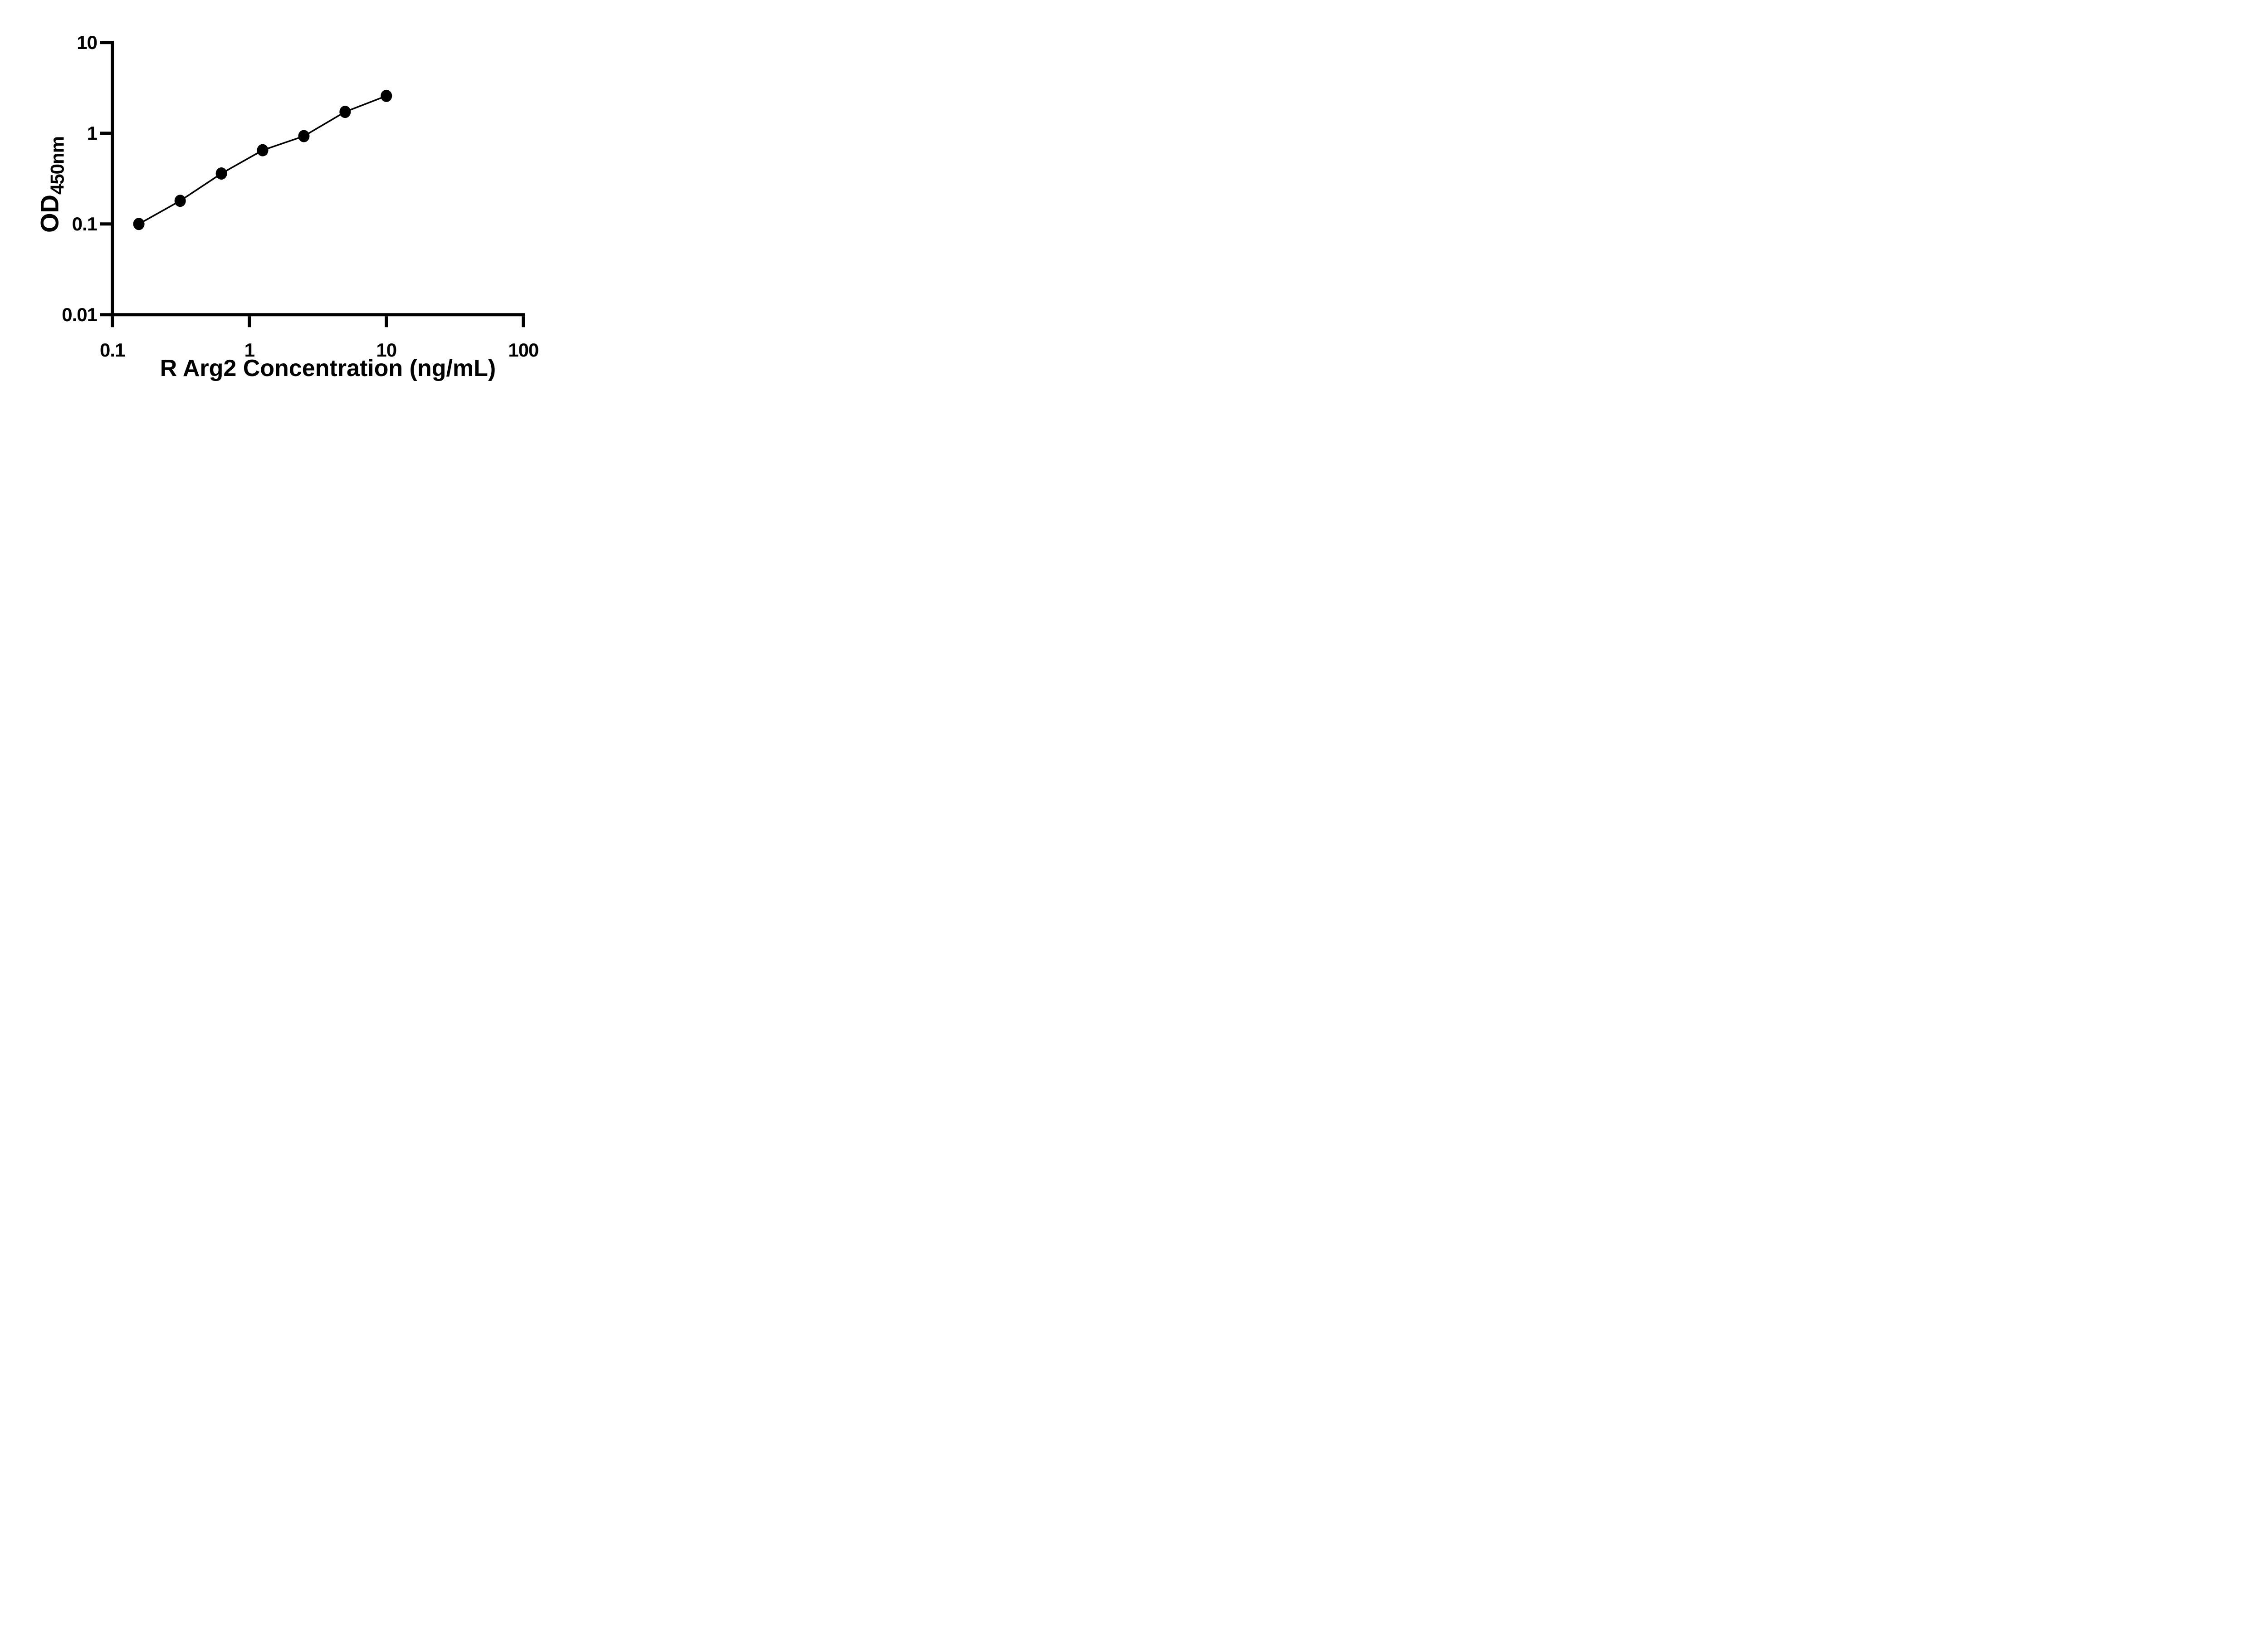 This screenshot has height=1633, width=2268. Describe the element at coordinates (304, 136) in the screenshot. I see `data-point-2.5` at that location.